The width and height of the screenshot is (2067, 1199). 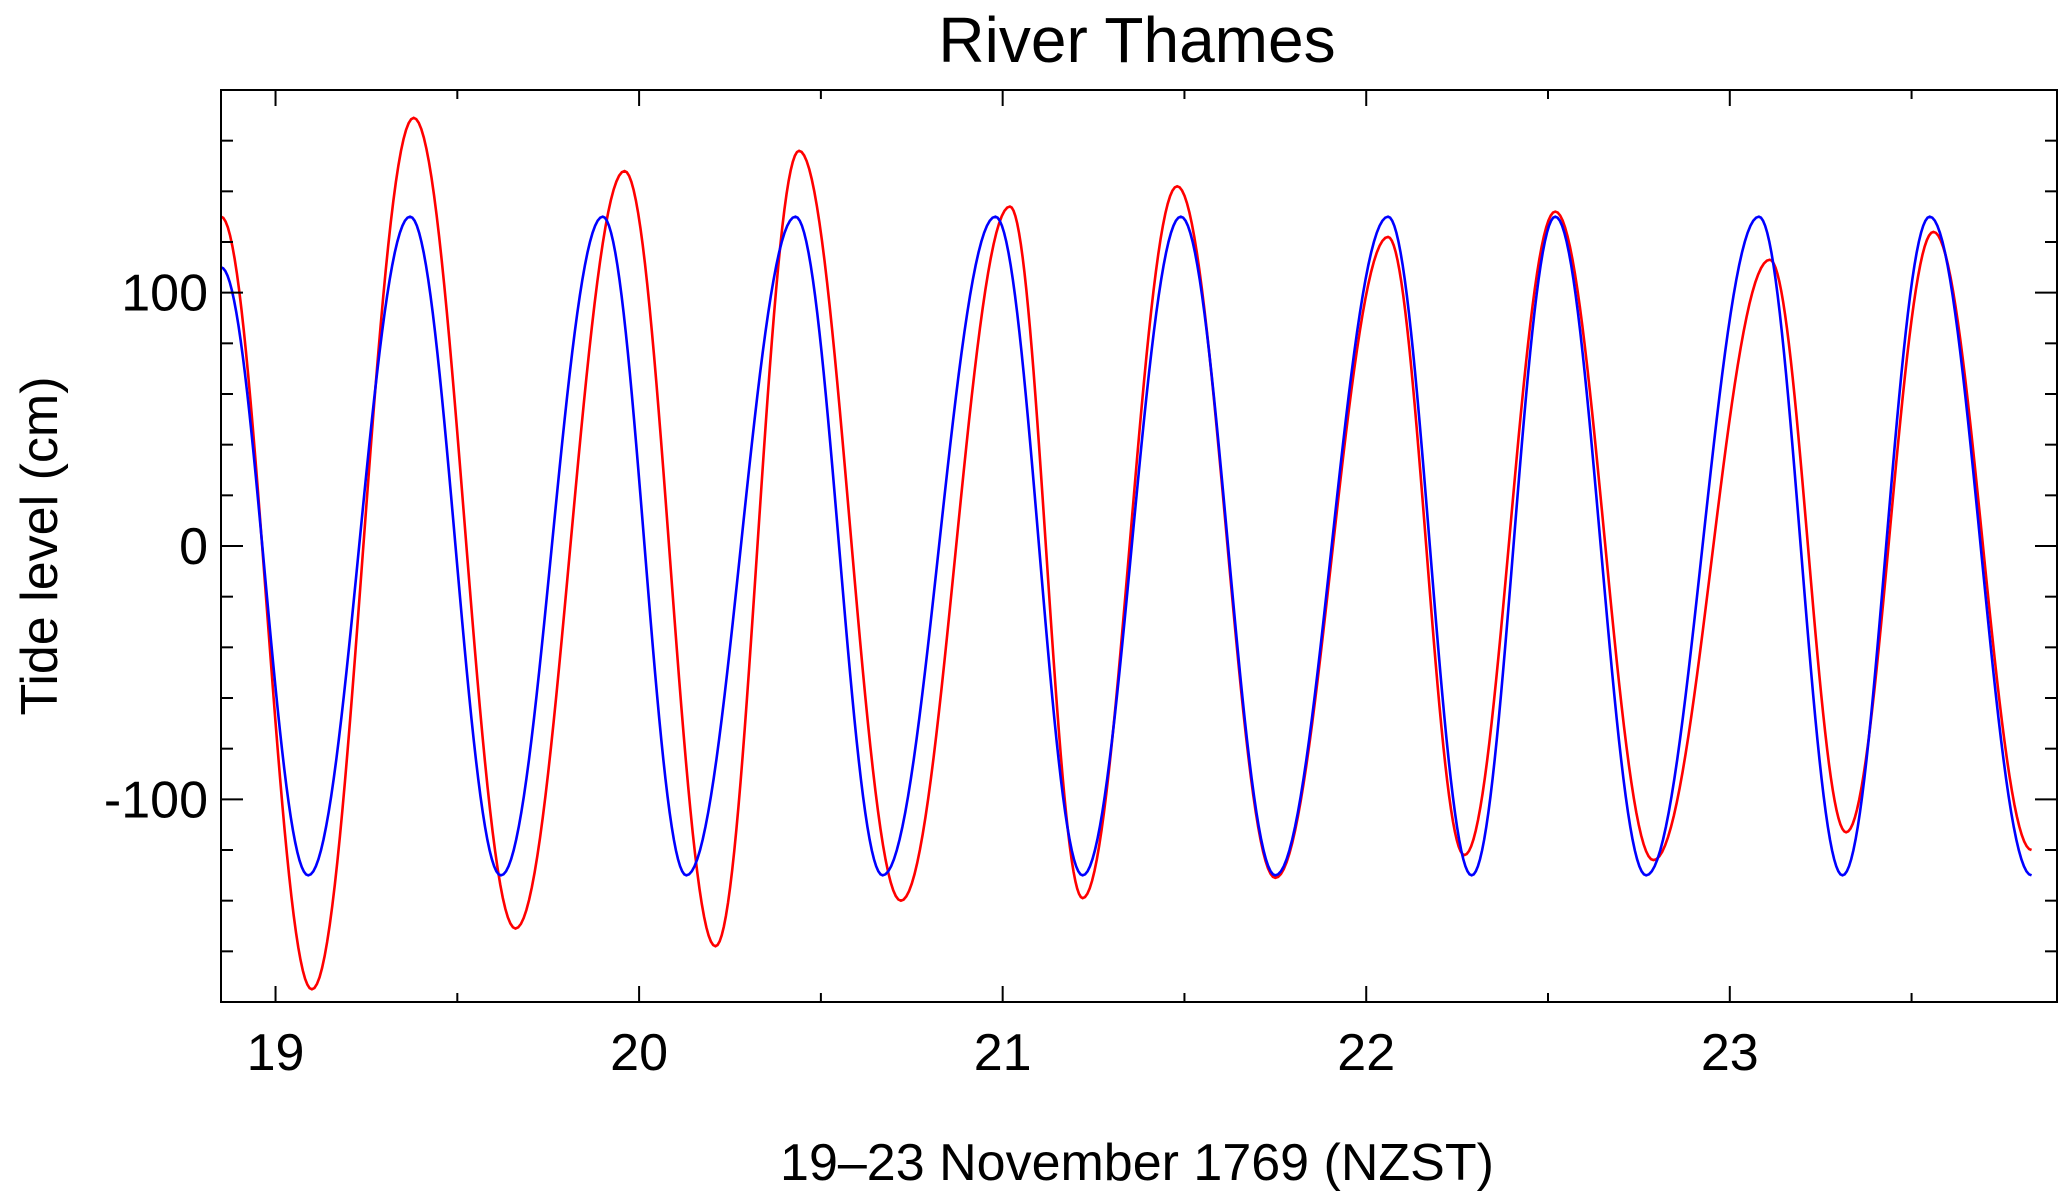 I want to click on chart-title: River Thames, so click(x=1136, y=40).